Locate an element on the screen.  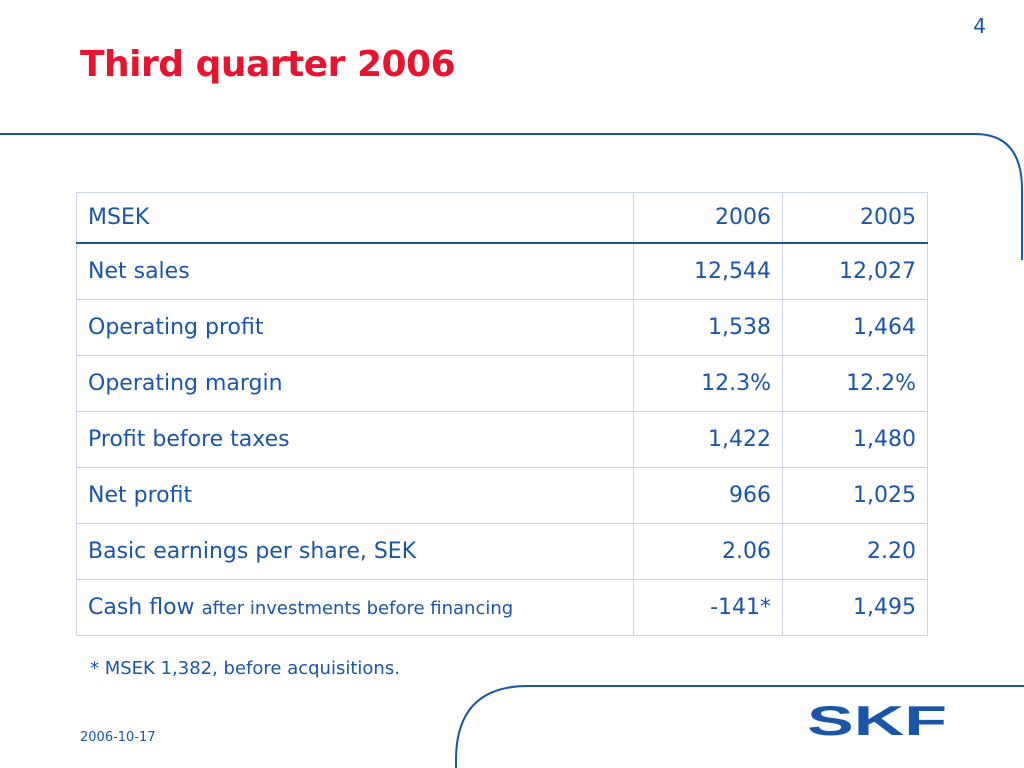
row-label-suffix: after investments before financing is located at coordinates (357, 608).